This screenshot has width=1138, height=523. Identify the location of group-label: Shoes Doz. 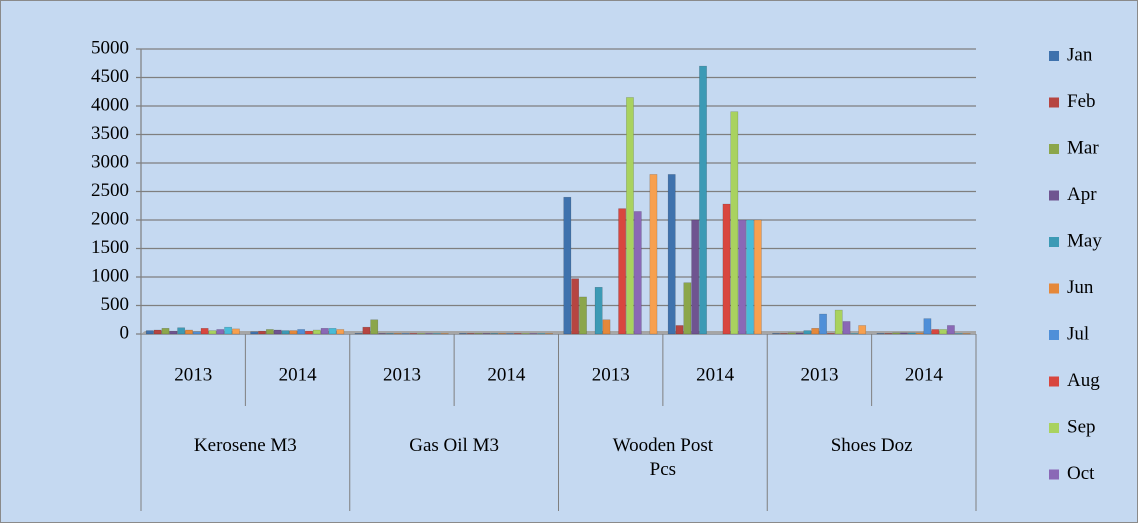
(871, 445).